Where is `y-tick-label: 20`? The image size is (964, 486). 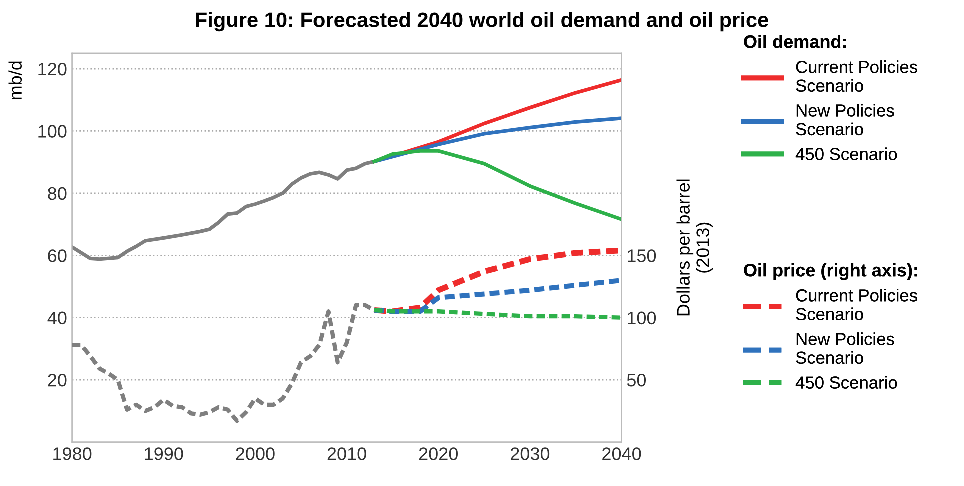
y-tick-label: 20 is located at coordinates (57, 380).